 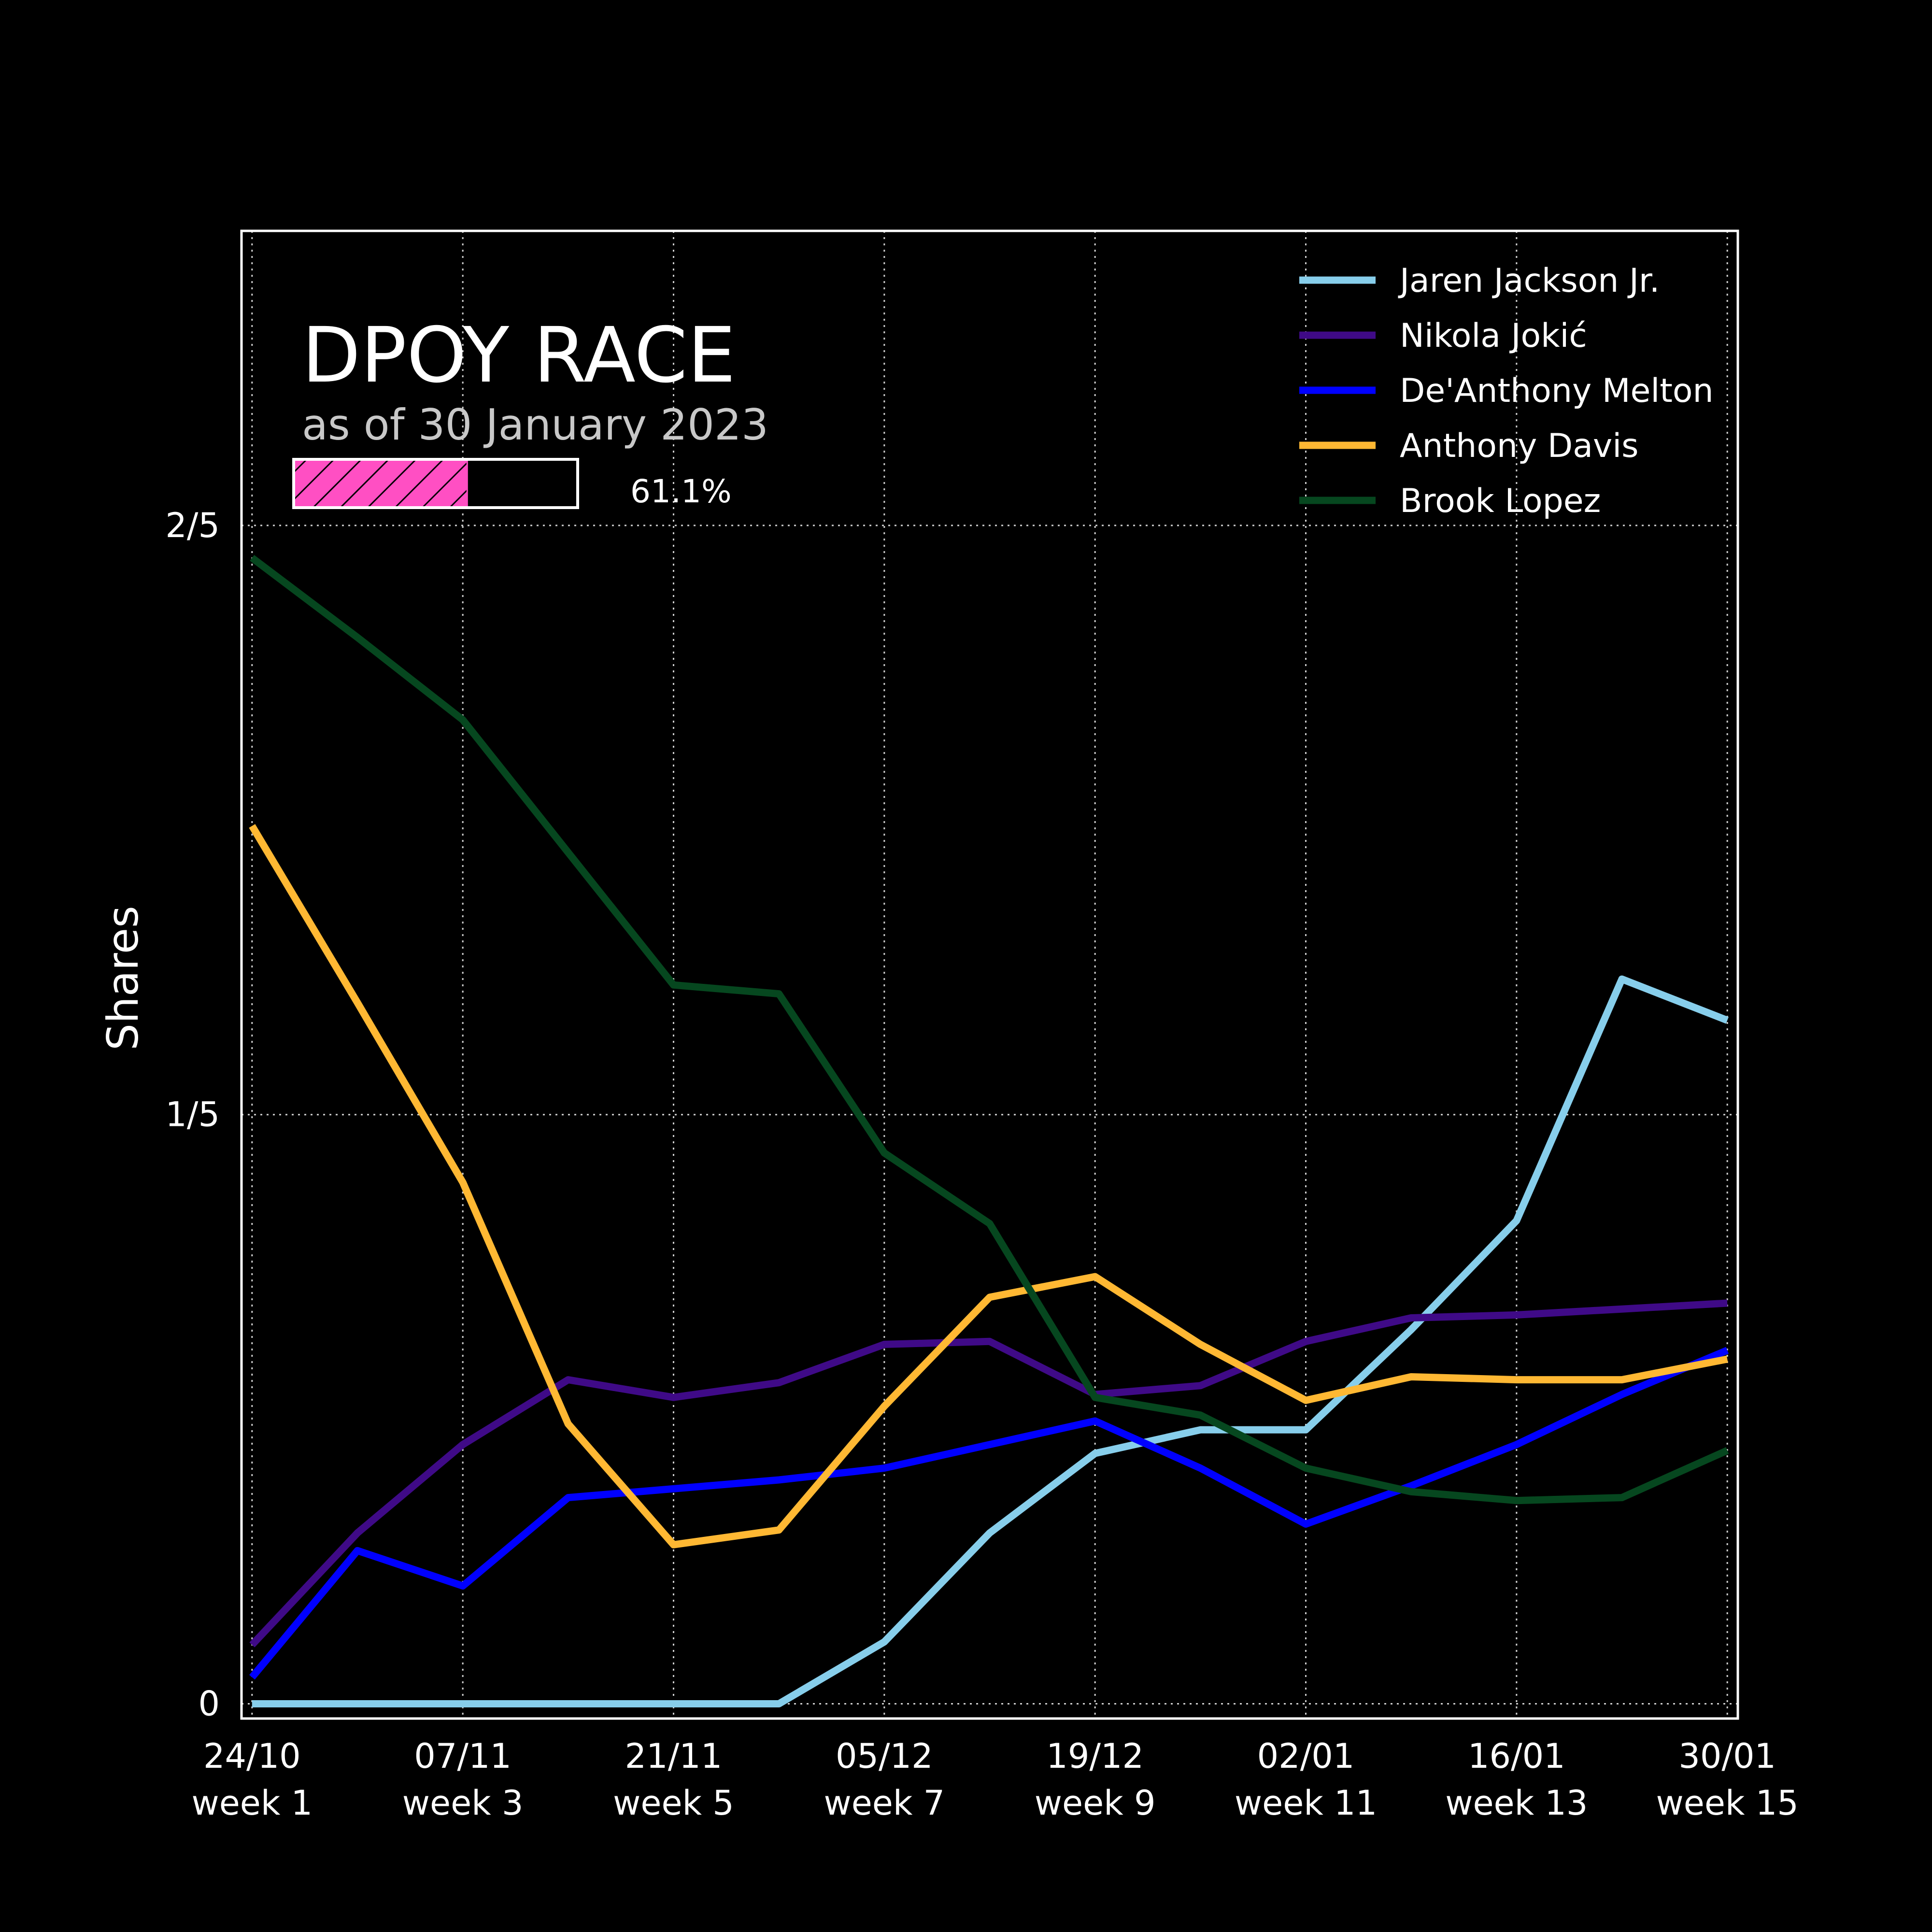 What do you see at coordinates (1306, 1803) in the screenshot?
I see `x-tick-label-week: week 11` at bounding box center [1306, 1803].